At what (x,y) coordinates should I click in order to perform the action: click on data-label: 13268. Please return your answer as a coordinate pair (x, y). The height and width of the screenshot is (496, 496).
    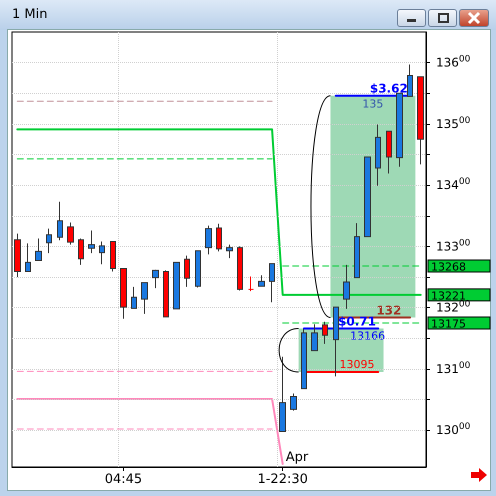
    Looking at the image, I should click on (448, 267).